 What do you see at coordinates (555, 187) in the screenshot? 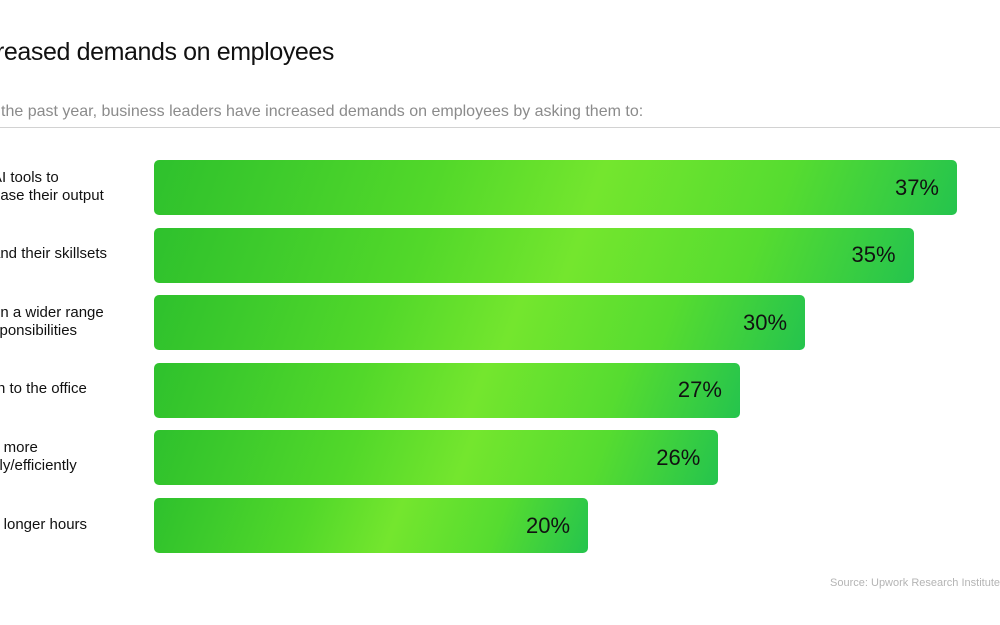
I see `bar: 37%` at bounding box center [555, 187].